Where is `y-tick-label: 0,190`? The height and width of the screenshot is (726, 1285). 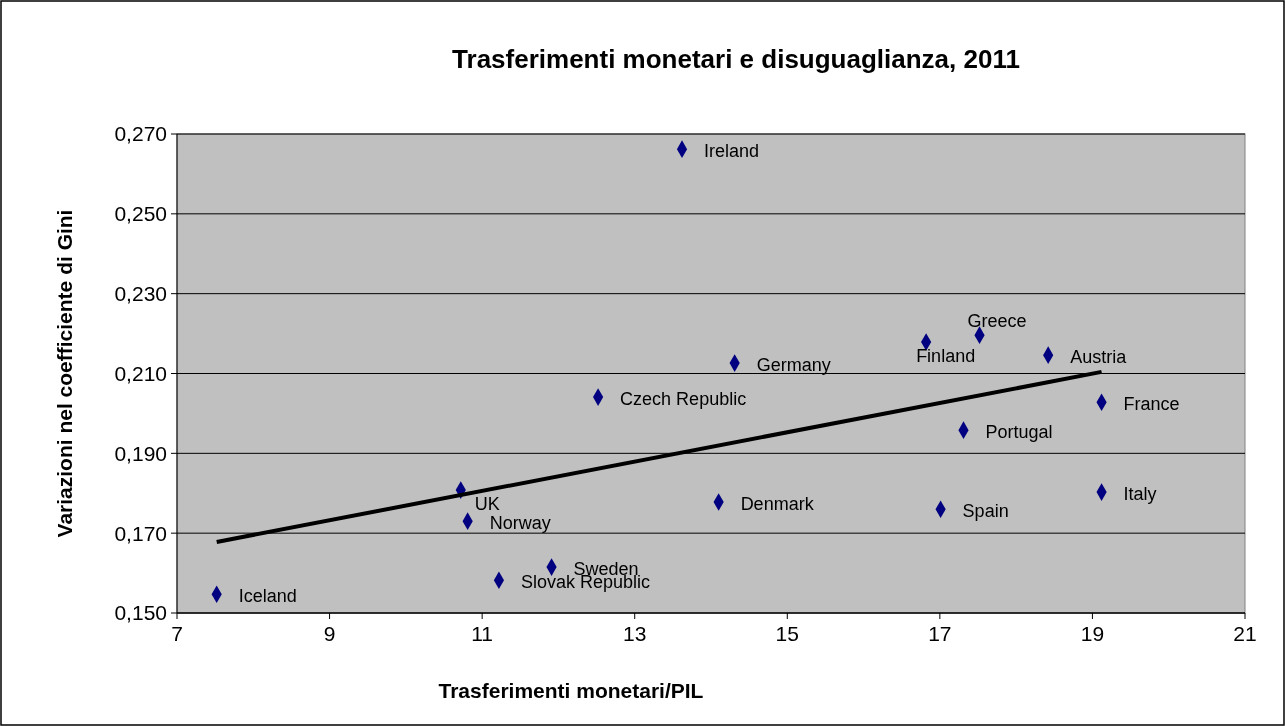
y-tick-label: 0,190 is located at coordinates (140, 453).